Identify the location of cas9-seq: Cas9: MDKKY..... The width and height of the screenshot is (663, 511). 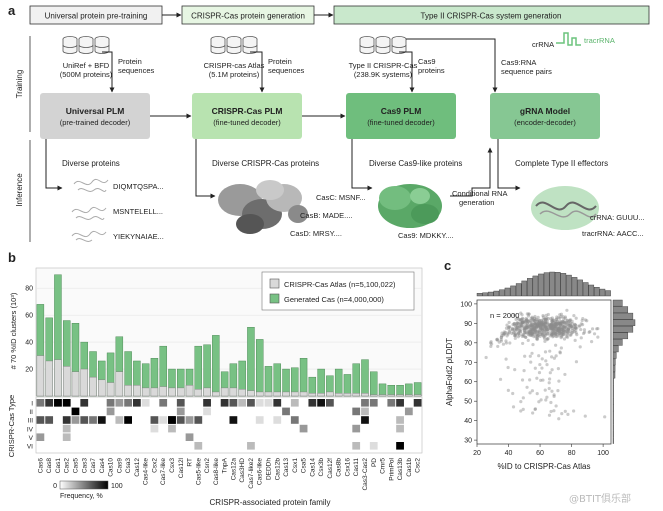
(426, 235).